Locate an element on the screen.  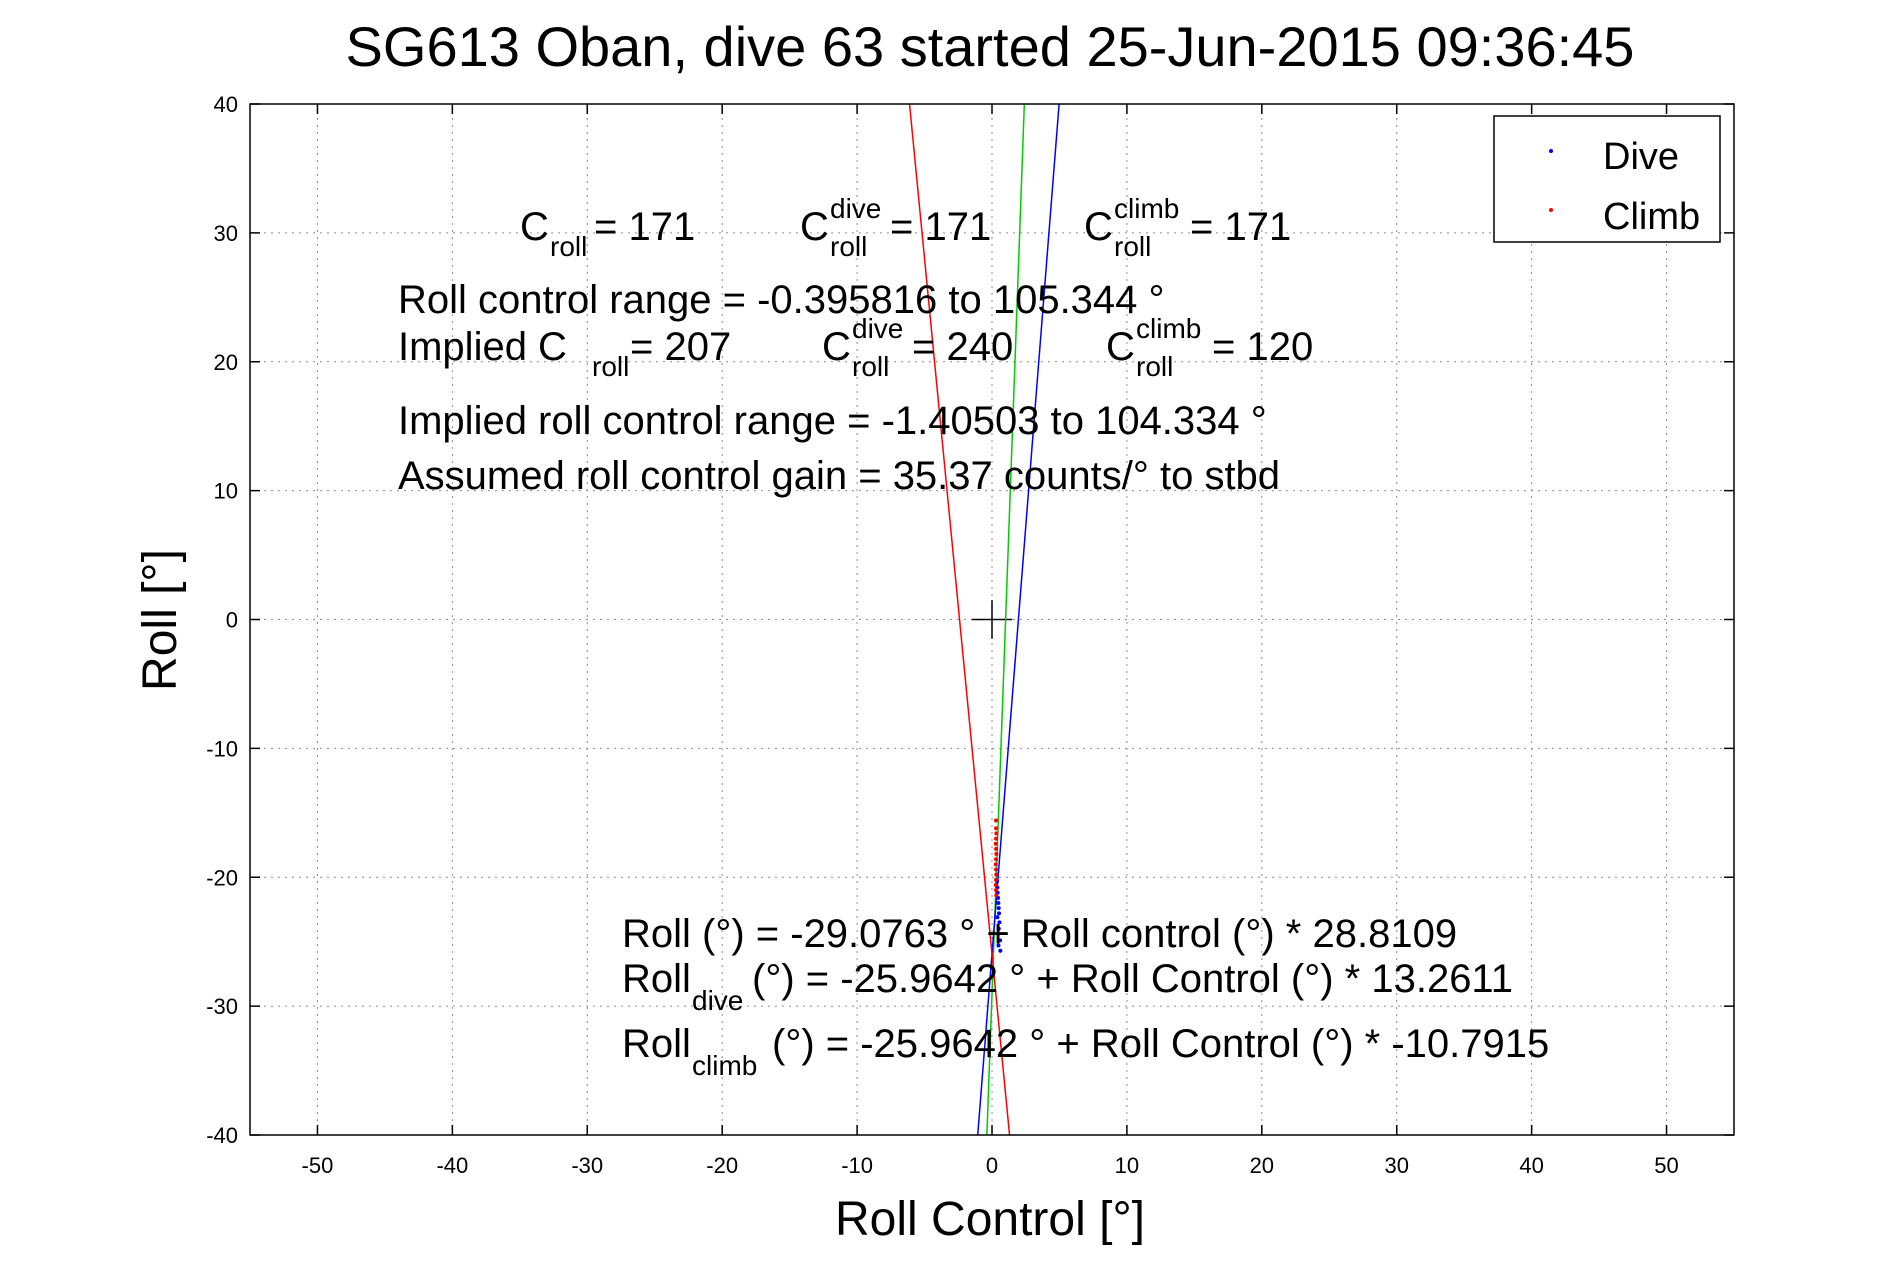
implied-c-roll-dive-value: = 240 is located at coordinates (962, 347).